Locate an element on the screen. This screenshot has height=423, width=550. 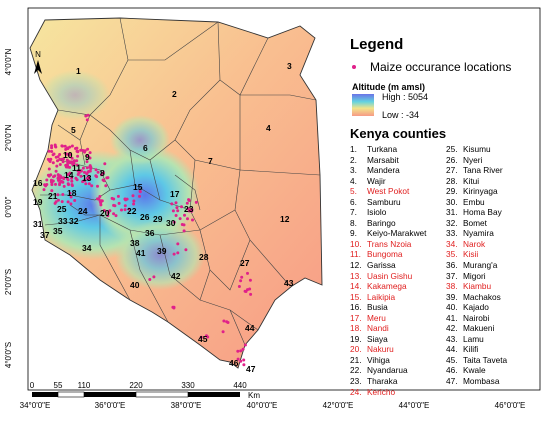
county-list-item: 6. Samburu is located at coordinates (388, 202).